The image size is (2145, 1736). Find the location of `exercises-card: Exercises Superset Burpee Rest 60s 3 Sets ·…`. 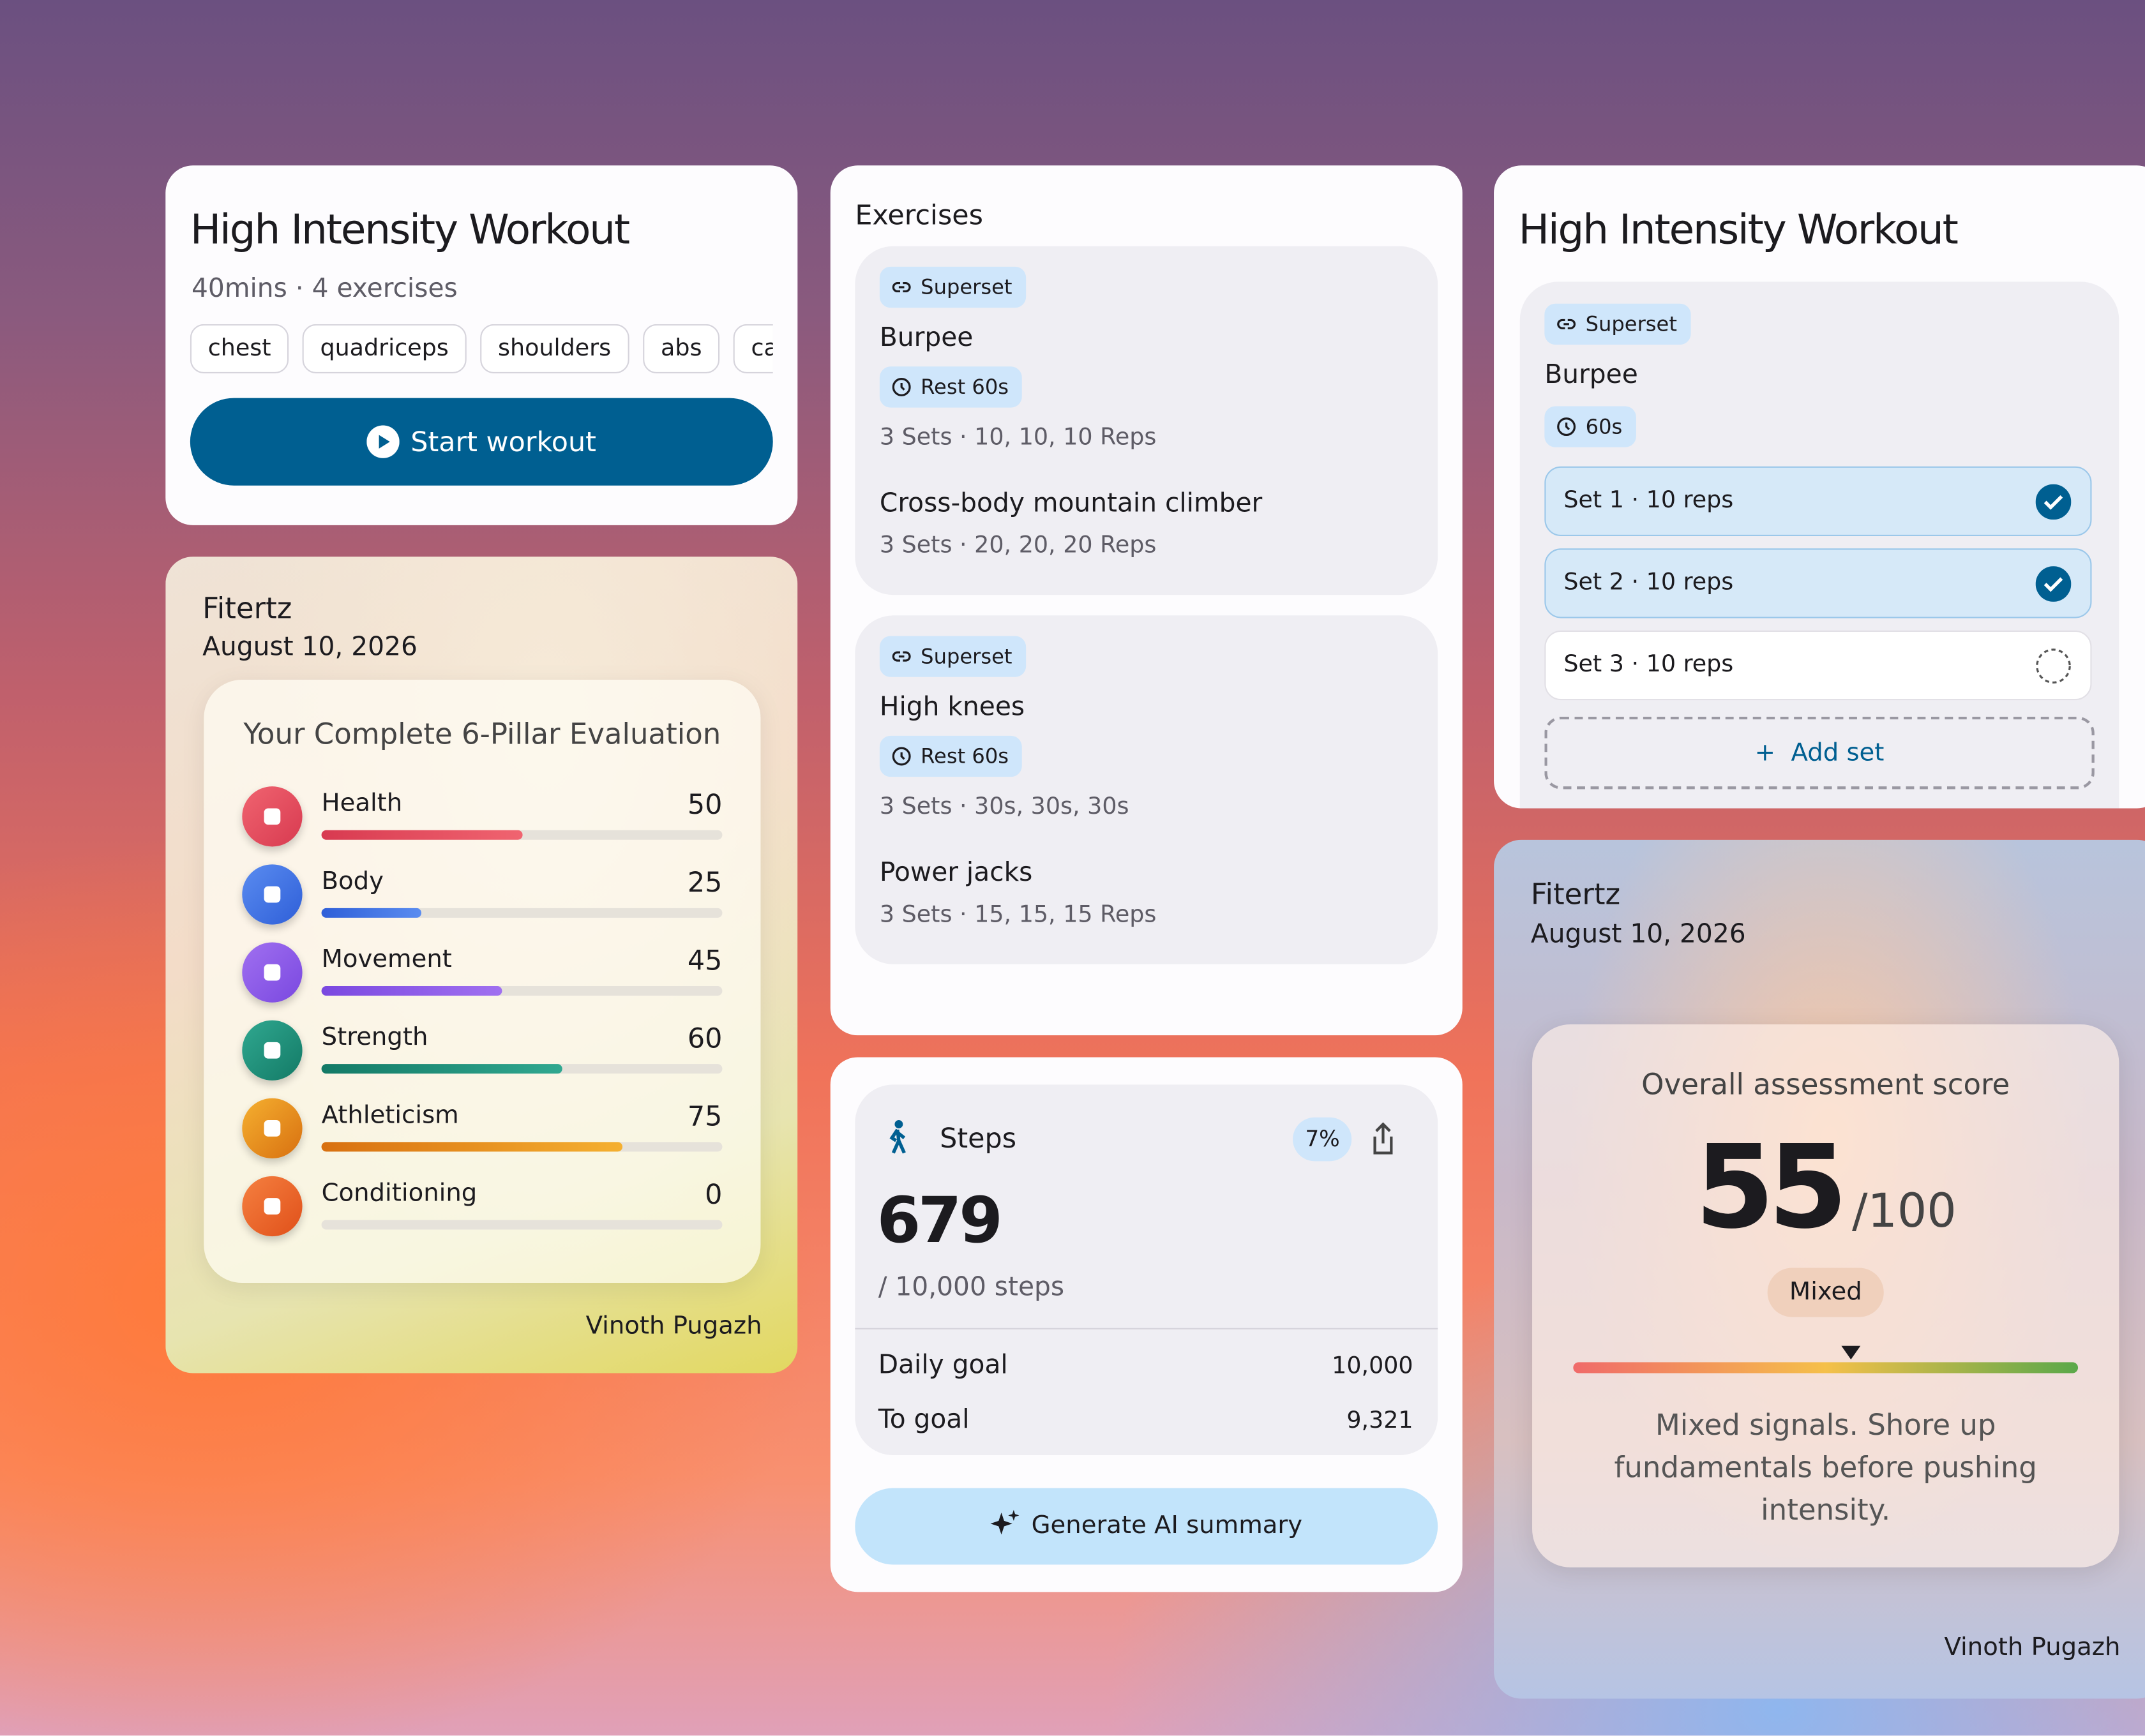

exercises-card: Exercises Superset Burpee Rest 60s 3 Sets ·… is located at coordinates (1146, 600).